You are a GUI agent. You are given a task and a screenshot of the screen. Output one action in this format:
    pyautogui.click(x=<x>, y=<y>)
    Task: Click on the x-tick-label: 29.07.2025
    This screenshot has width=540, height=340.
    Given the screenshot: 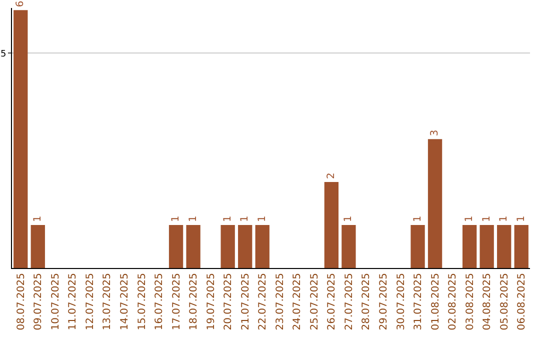 What is the action you would take?
    pyautogui.click(x=384, y=301)
    